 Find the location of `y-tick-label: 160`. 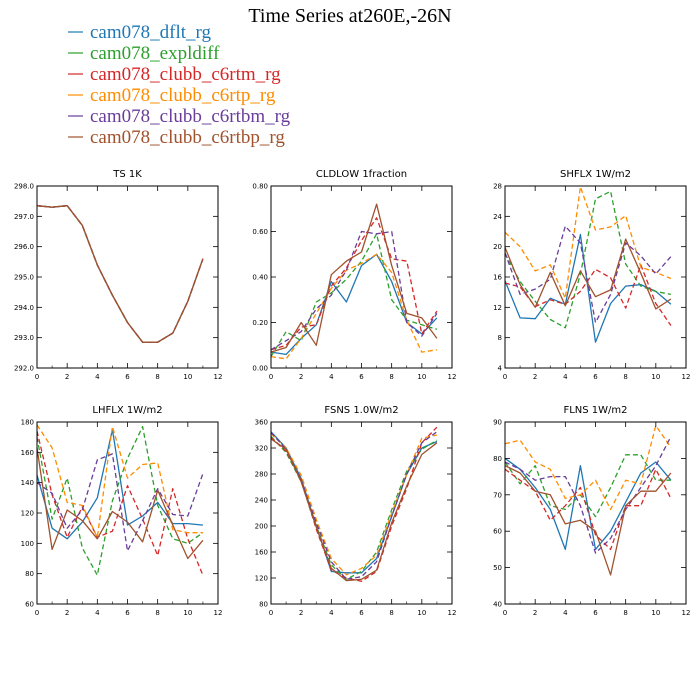

y-tick-label: 160 is located at coordinates (27, 453).